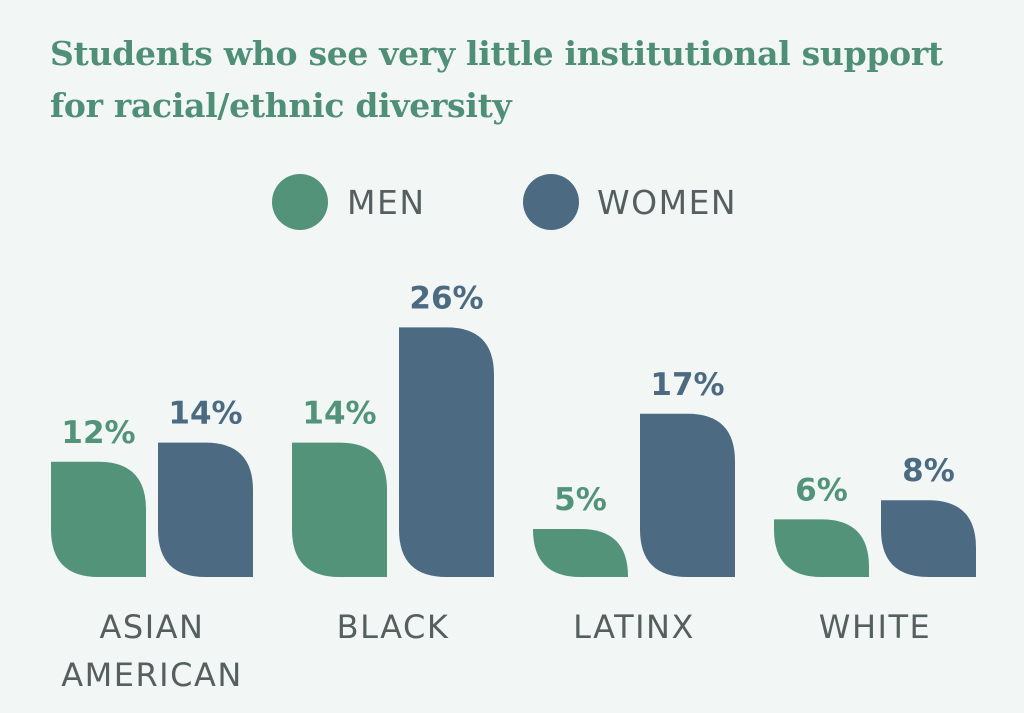 Image resolution: width=1024 pixels, height=713 pixels. Describe the element at coordinates (281, 105) in the screenshot. I see `chart-title-line-2: for racial/ethnic diversity` at that location.